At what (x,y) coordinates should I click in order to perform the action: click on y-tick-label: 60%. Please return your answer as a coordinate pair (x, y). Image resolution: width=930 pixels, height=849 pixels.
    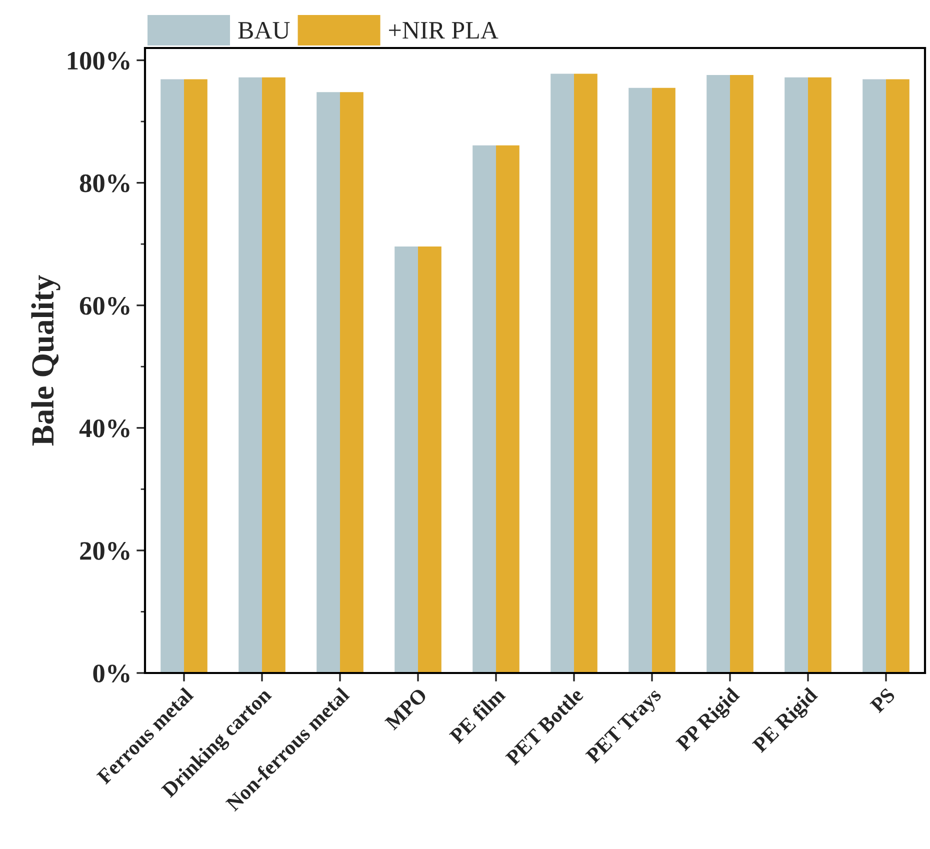
    Looking at the image, I should click on (105, 305).